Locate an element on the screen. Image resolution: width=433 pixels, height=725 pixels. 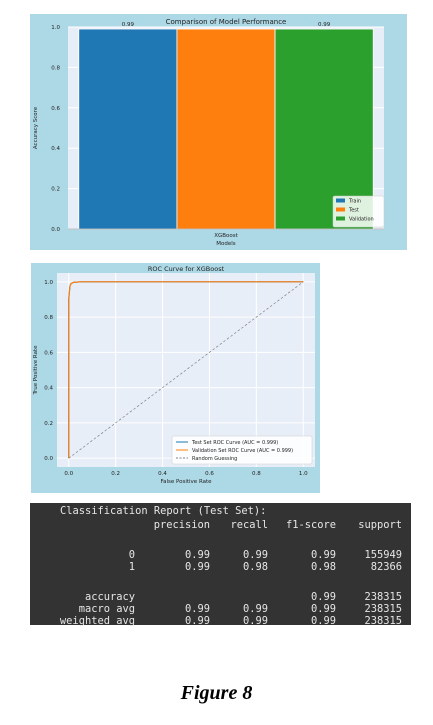
x-tick-label: 0.8 is located at coordinates (256, 474).